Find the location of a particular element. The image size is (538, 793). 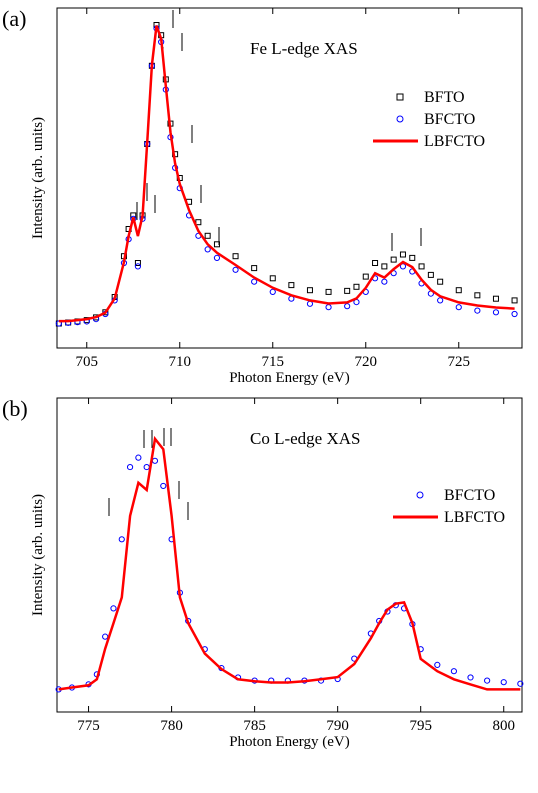

x-tick-label: 715 is located at coordinates (273, 362).